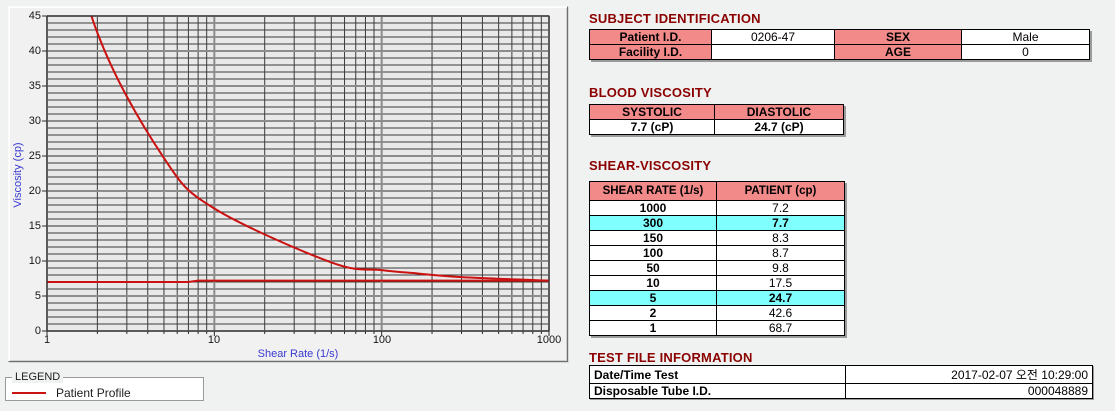 The width and height of the screenshot is (1115, 411). Describe the element at coordinates (47, 340) in the screenshot. I see `x-tick-label: 1` at that location.